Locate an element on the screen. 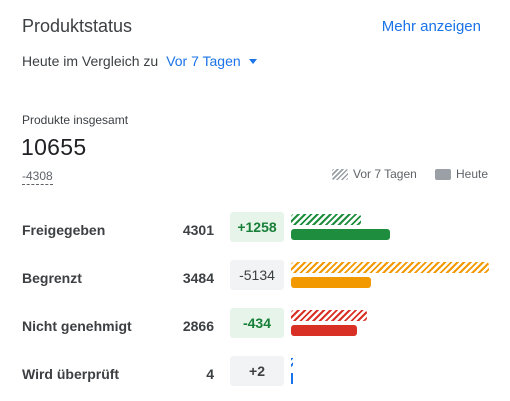  status-delta-badge: +2 is located at coordinates (257, 371).